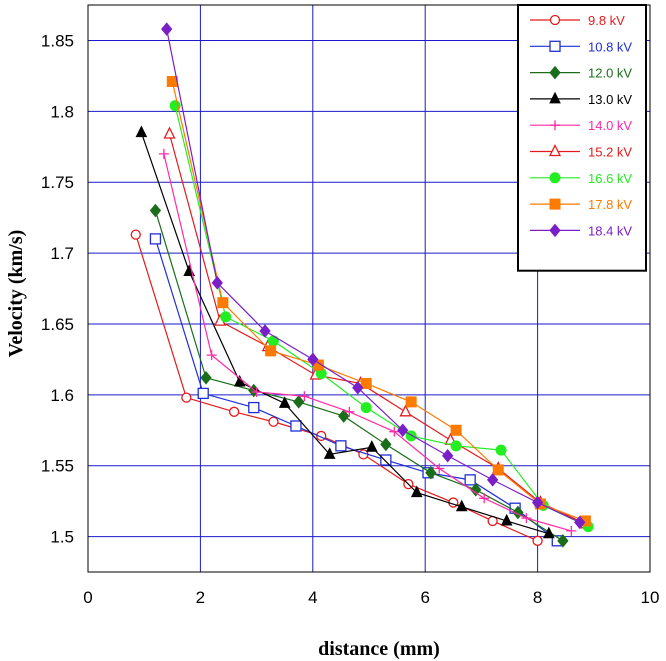  I want to click on legend-item: 16.6 kV, so click(581, 178).